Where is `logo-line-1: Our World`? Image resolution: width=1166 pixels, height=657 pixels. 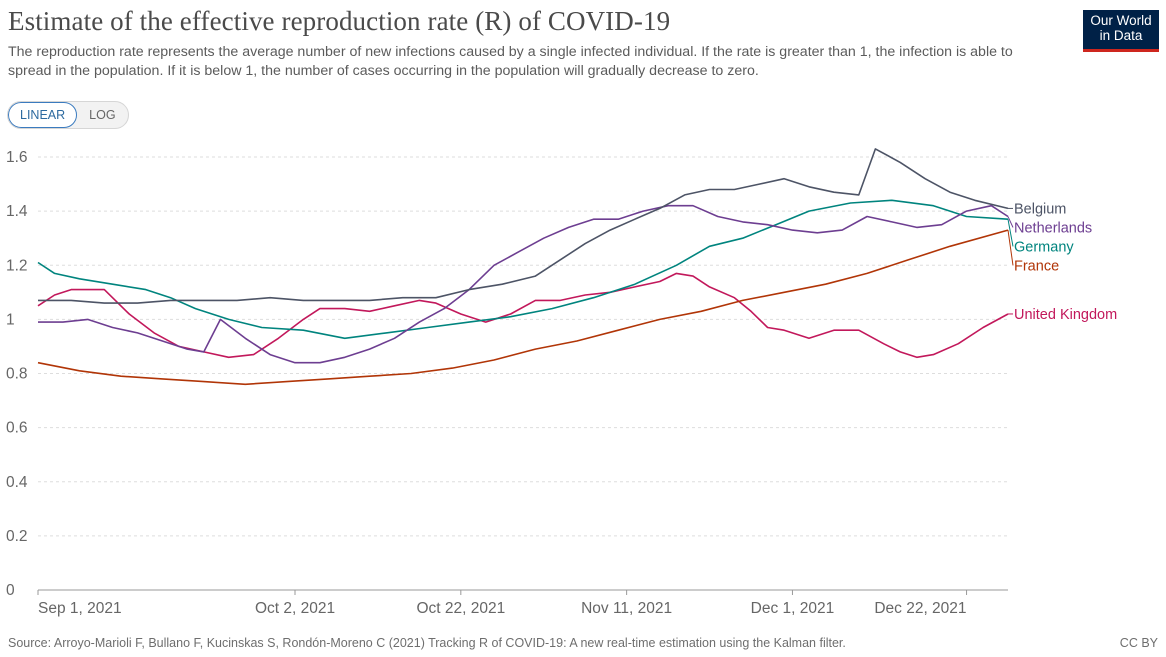 logo-line-1: Our World is located at coordinates (1121, 20).